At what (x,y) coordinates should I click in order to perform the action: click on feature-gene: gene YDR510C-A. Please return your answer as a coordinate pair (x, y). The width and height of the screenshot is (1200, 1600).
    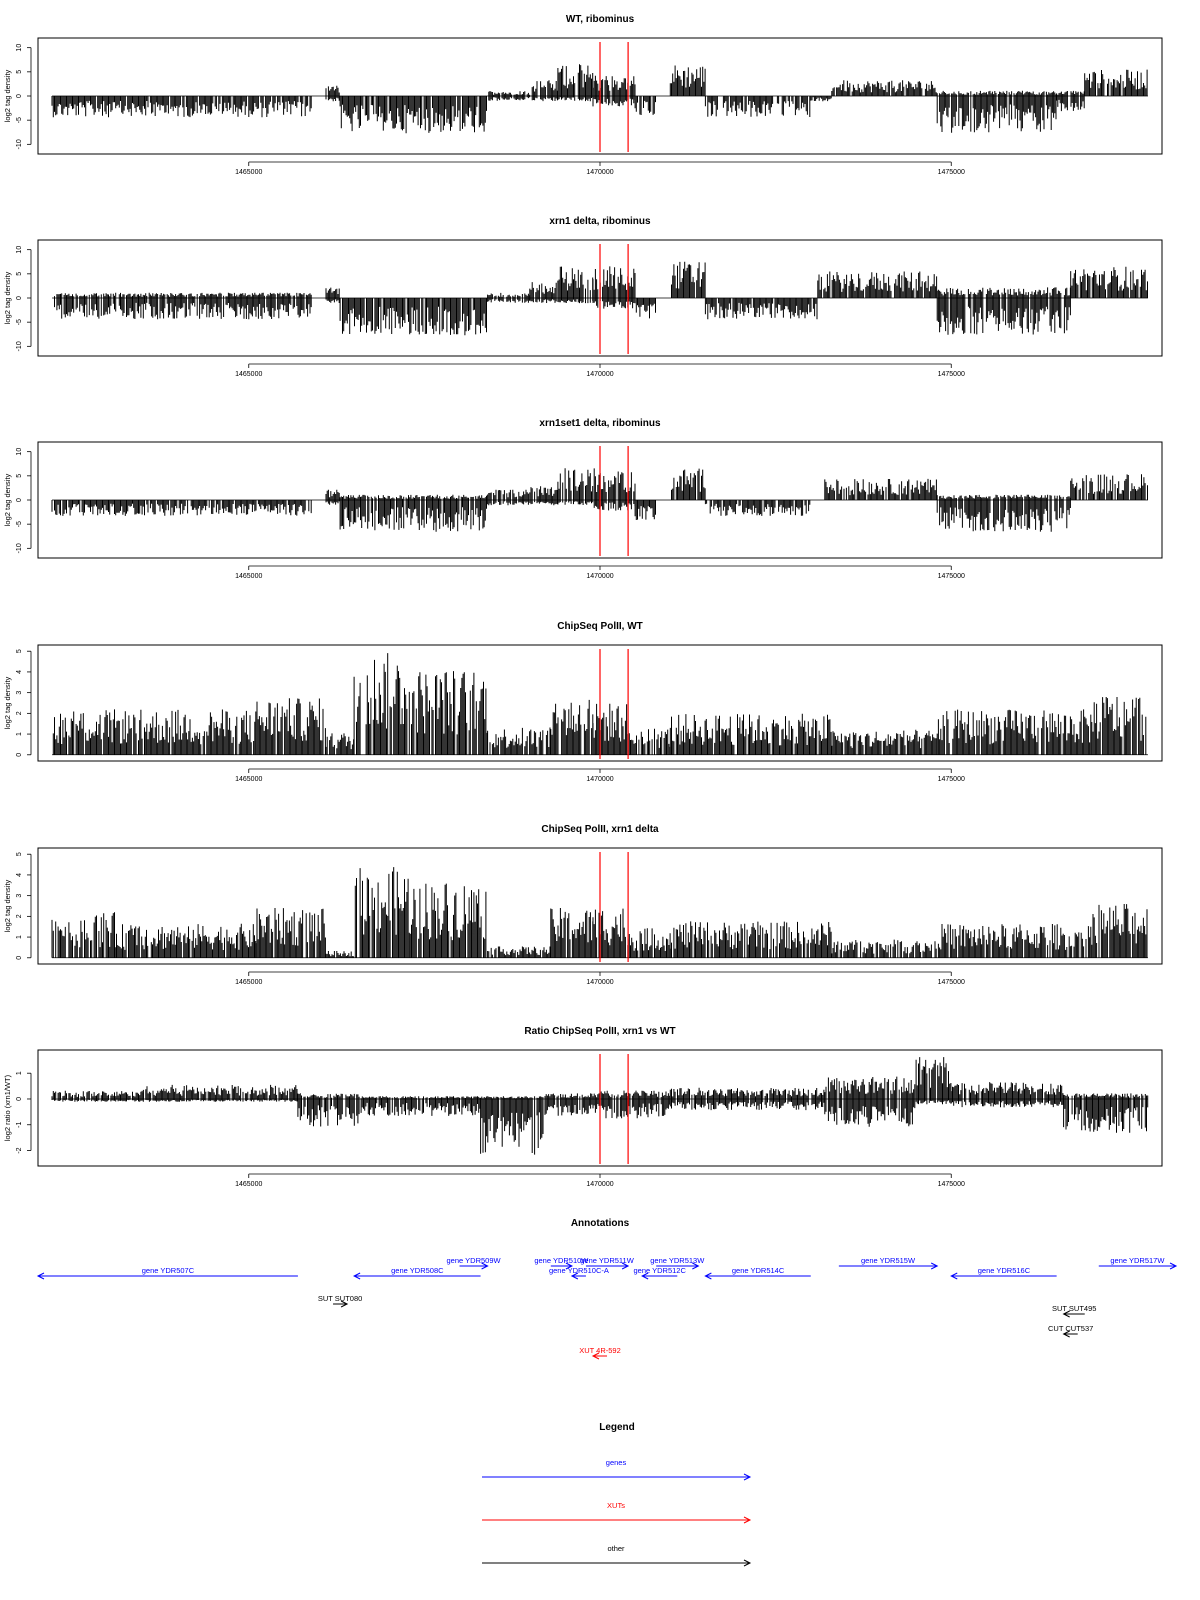
    Looking at the image, I should click on (579, 1273).